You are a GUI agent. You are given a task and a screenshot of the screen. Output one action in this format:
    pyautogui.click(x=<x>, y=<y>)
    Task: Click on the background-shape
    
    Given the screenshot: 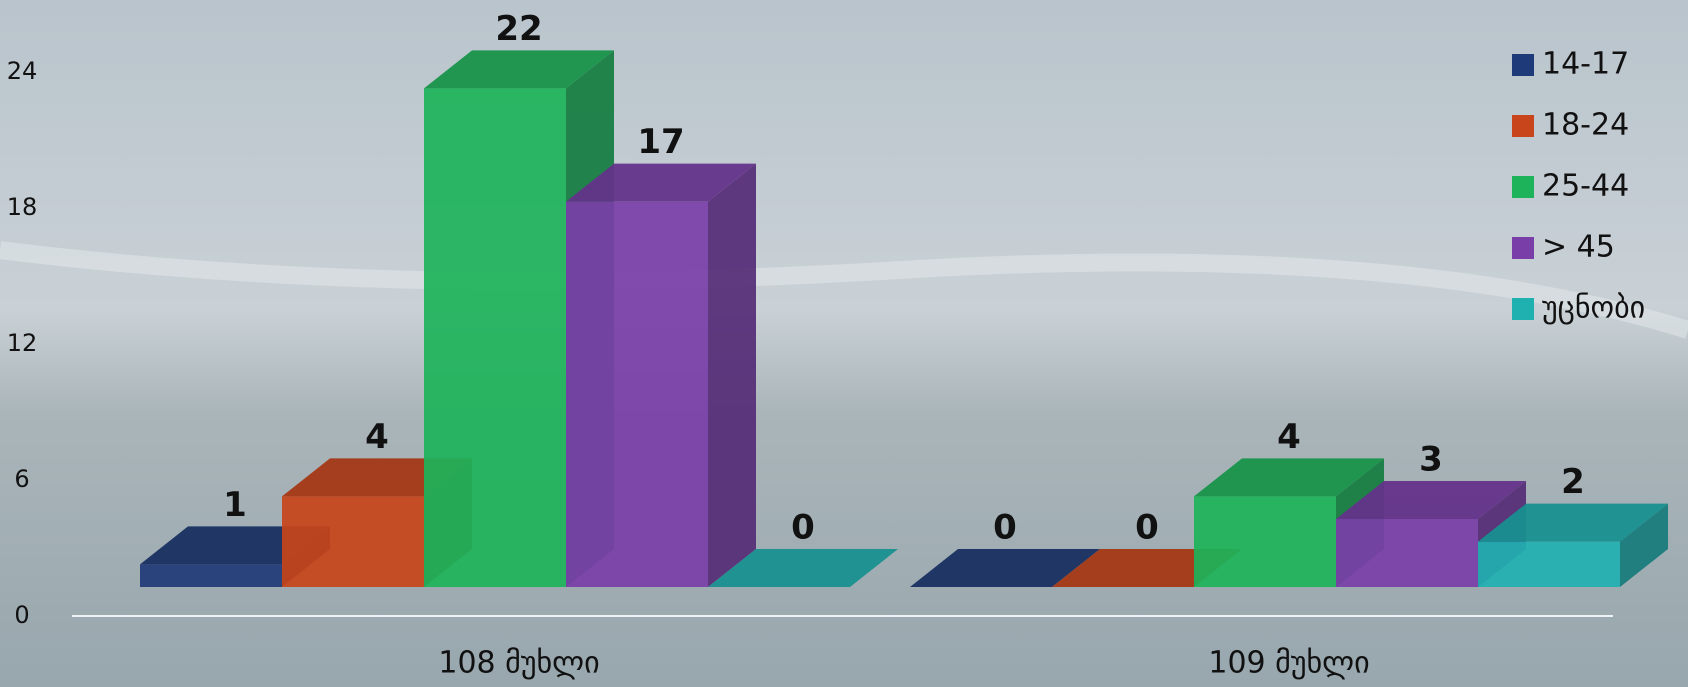 What is the action you would take?
    pyautogui.click(x=844, y=290)
    